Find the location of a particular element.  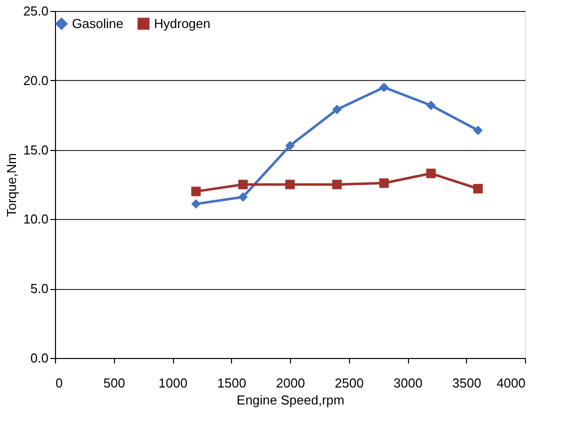

y-tick-label: 0.0 is located at coordinates (39, 358).